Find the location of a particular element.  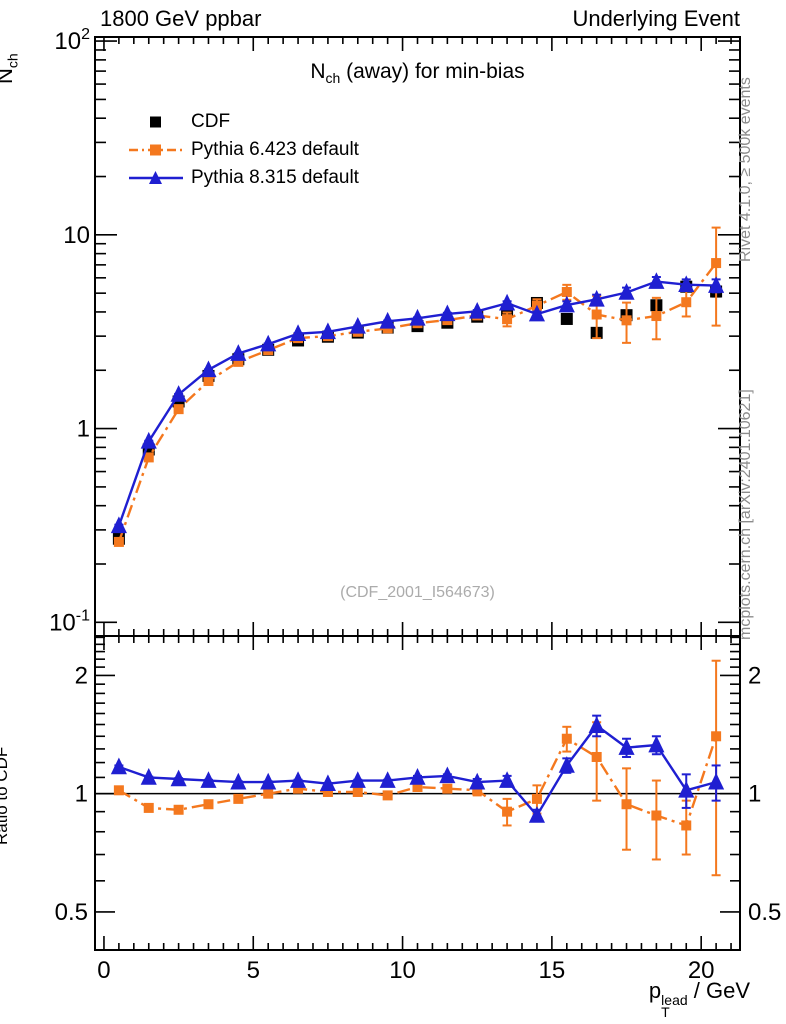

analysis-id-watermark: (CDF_2001_I564673) is located at coordinates (417, 592).